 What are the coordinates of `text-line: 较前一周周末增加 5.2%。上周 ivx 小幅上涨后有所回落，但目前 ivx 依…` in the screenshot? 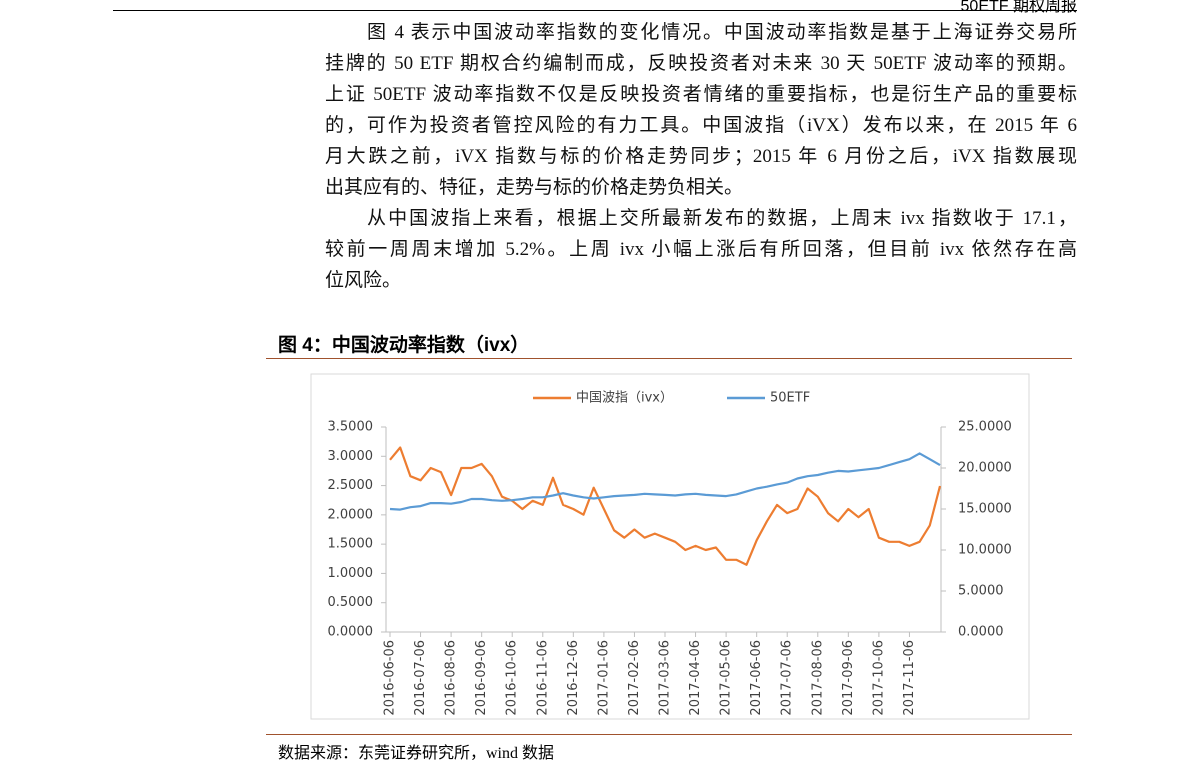 It's located at (701, 249).